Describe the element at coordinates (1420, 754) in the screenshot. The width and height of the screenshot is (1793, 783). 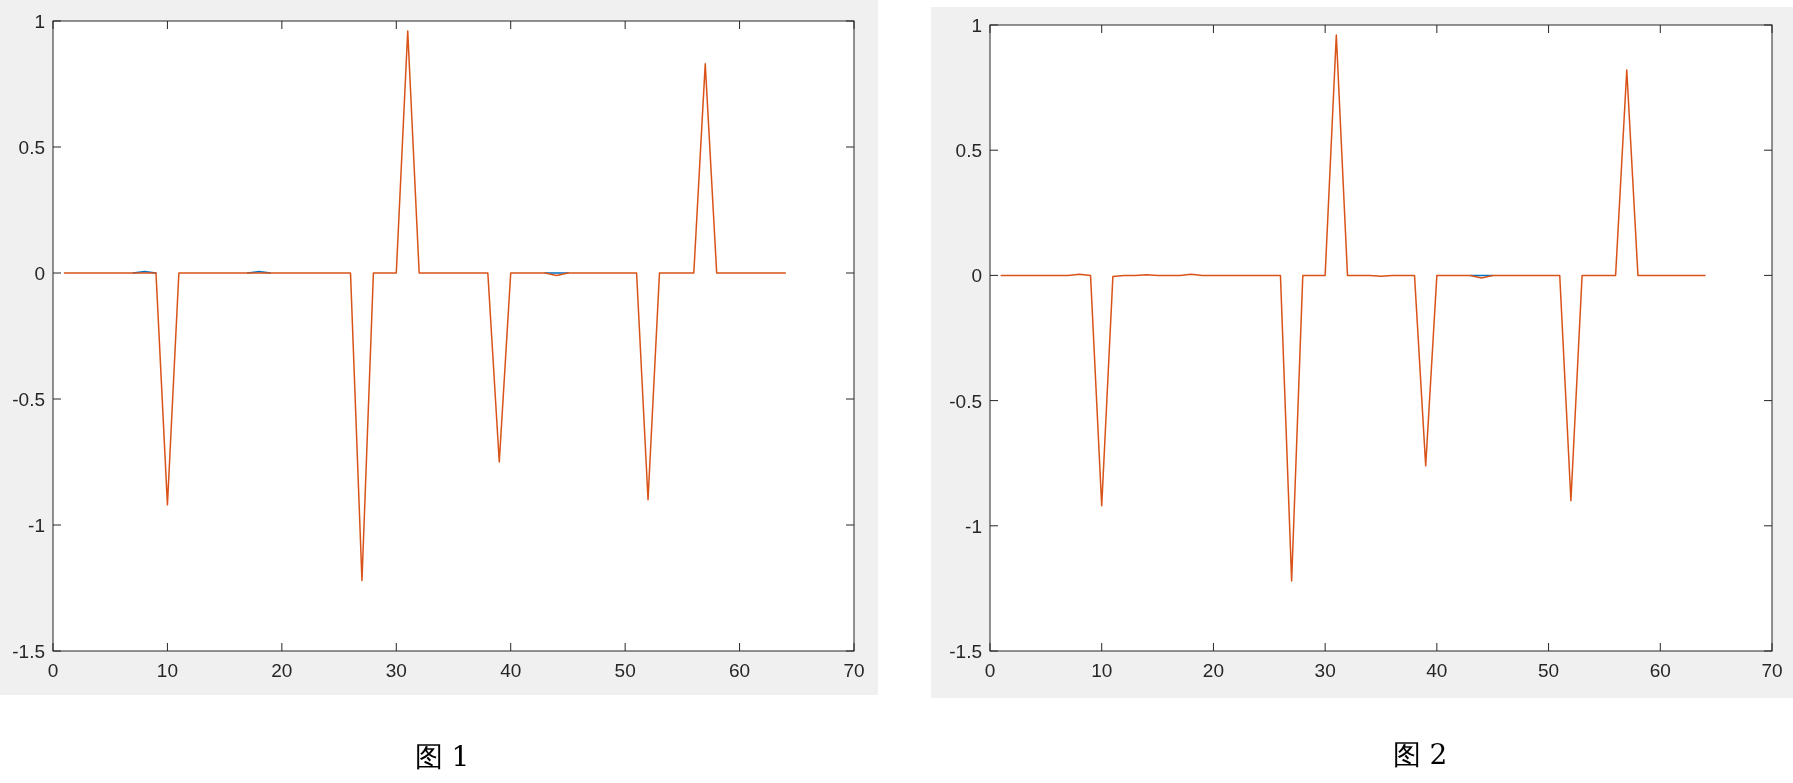
I see `text: 图 2` at that location.